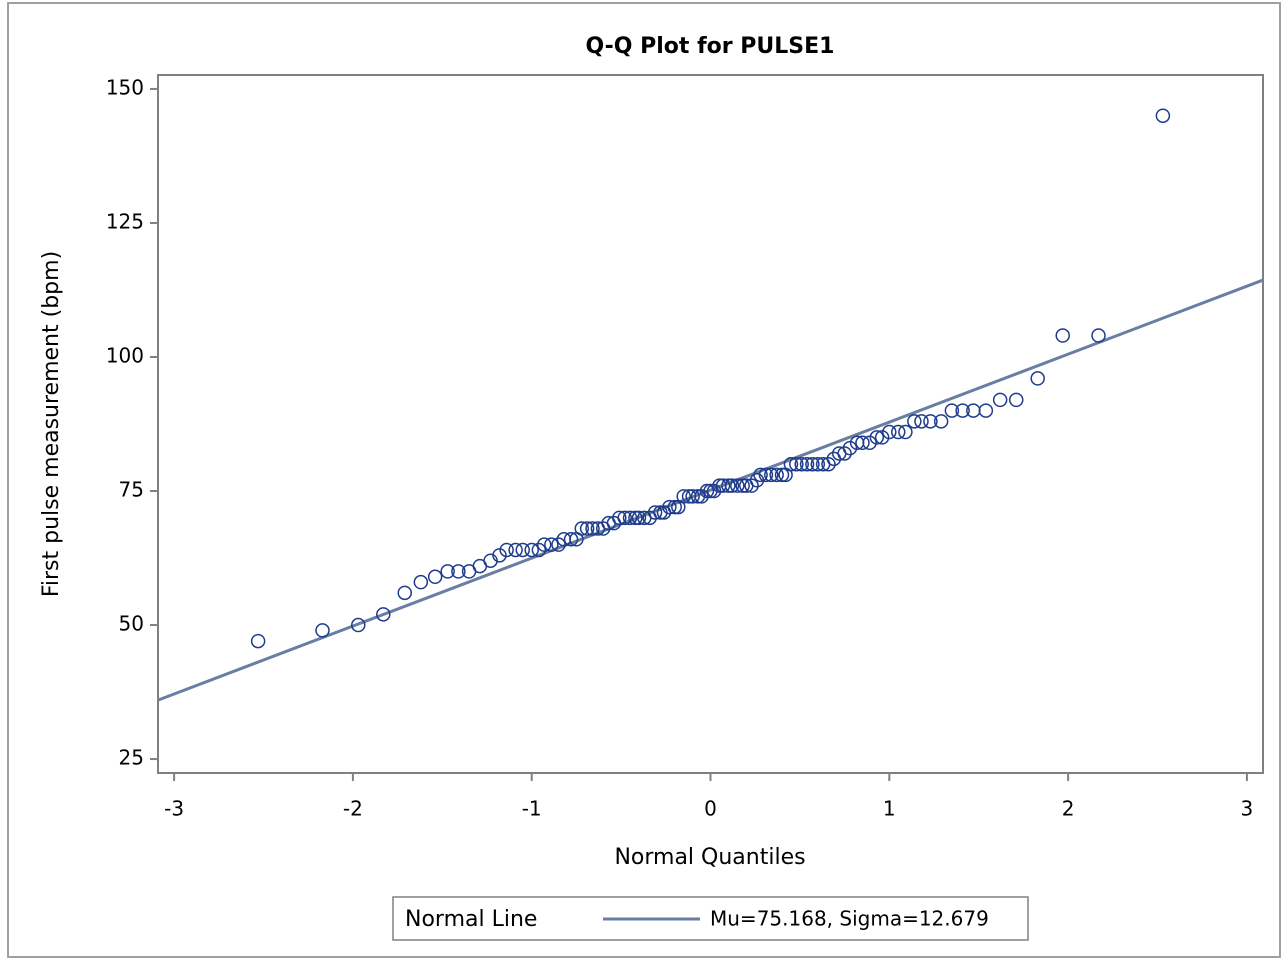  Describe the element at coordinates (174, 809) in the screenshot. I see `x-tick-label: -3` at that location.